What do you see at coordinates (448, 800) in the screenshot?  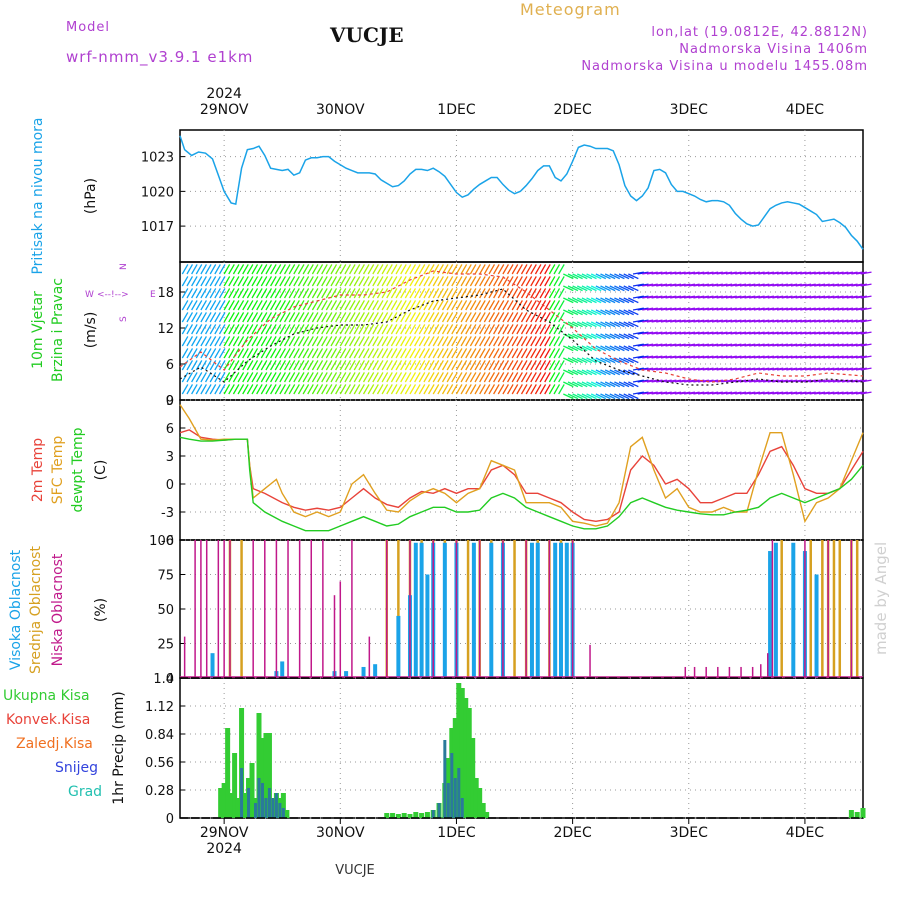 I see `snow-bar` at bounding box center [448, 800].